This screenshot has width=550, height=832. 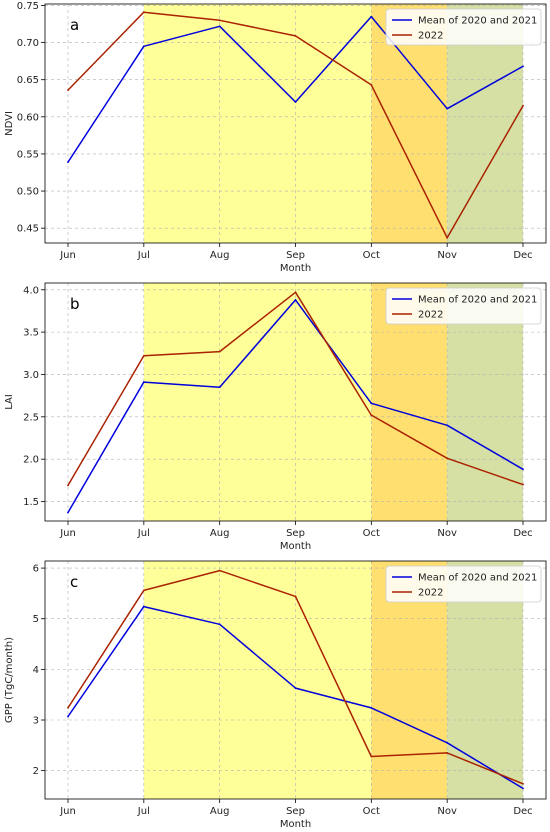 I want to click on y-tick-label: 0.75, so click(x=28, y=6).